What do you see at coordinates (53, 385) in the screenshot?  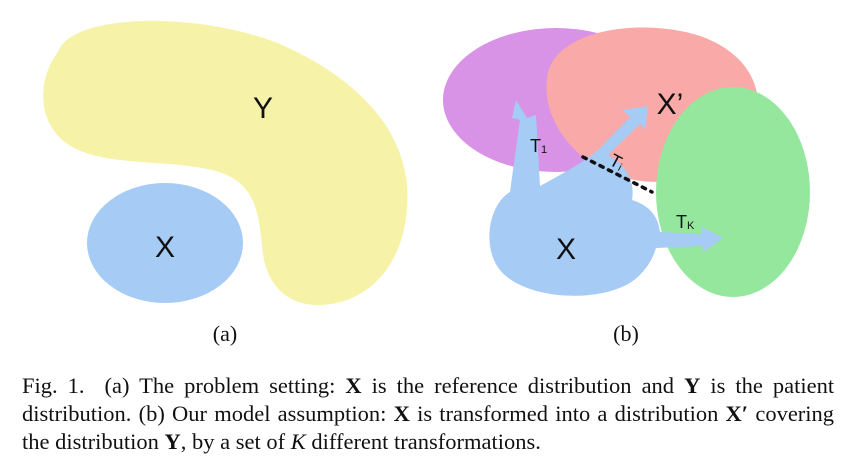 I see `caption-fig-label: Fig. 1.` at bounding box center [53, 385].